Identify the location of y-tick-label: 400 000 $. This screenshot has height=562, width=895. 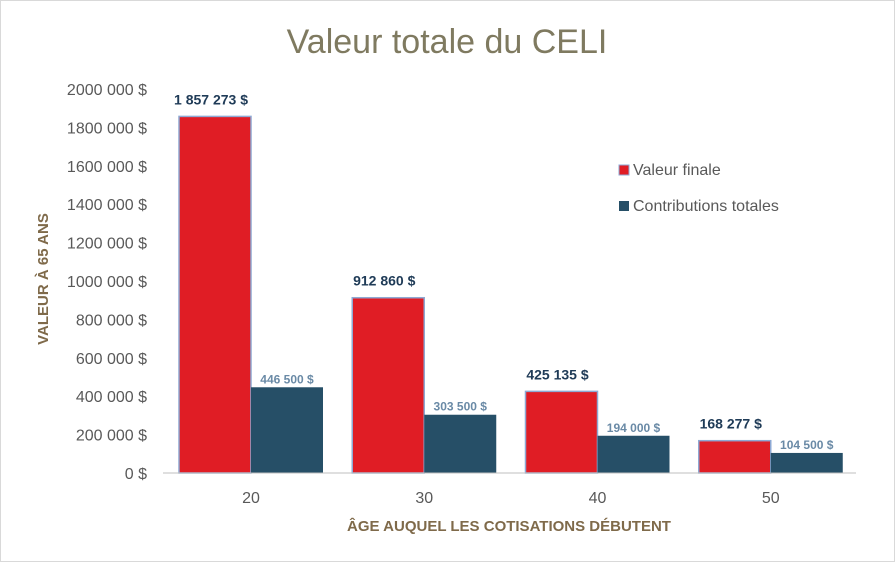
(111, 397).